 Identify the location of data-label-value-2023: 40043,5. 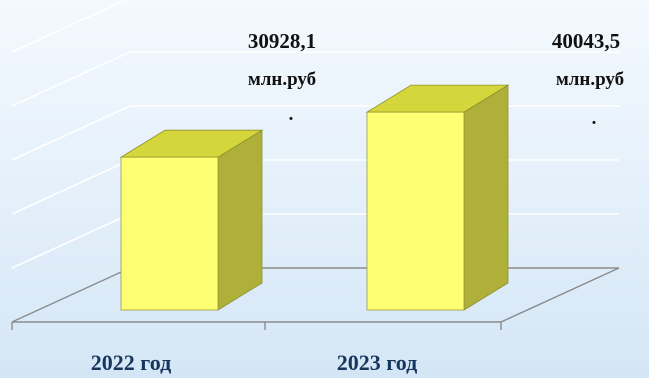
(586, 41).